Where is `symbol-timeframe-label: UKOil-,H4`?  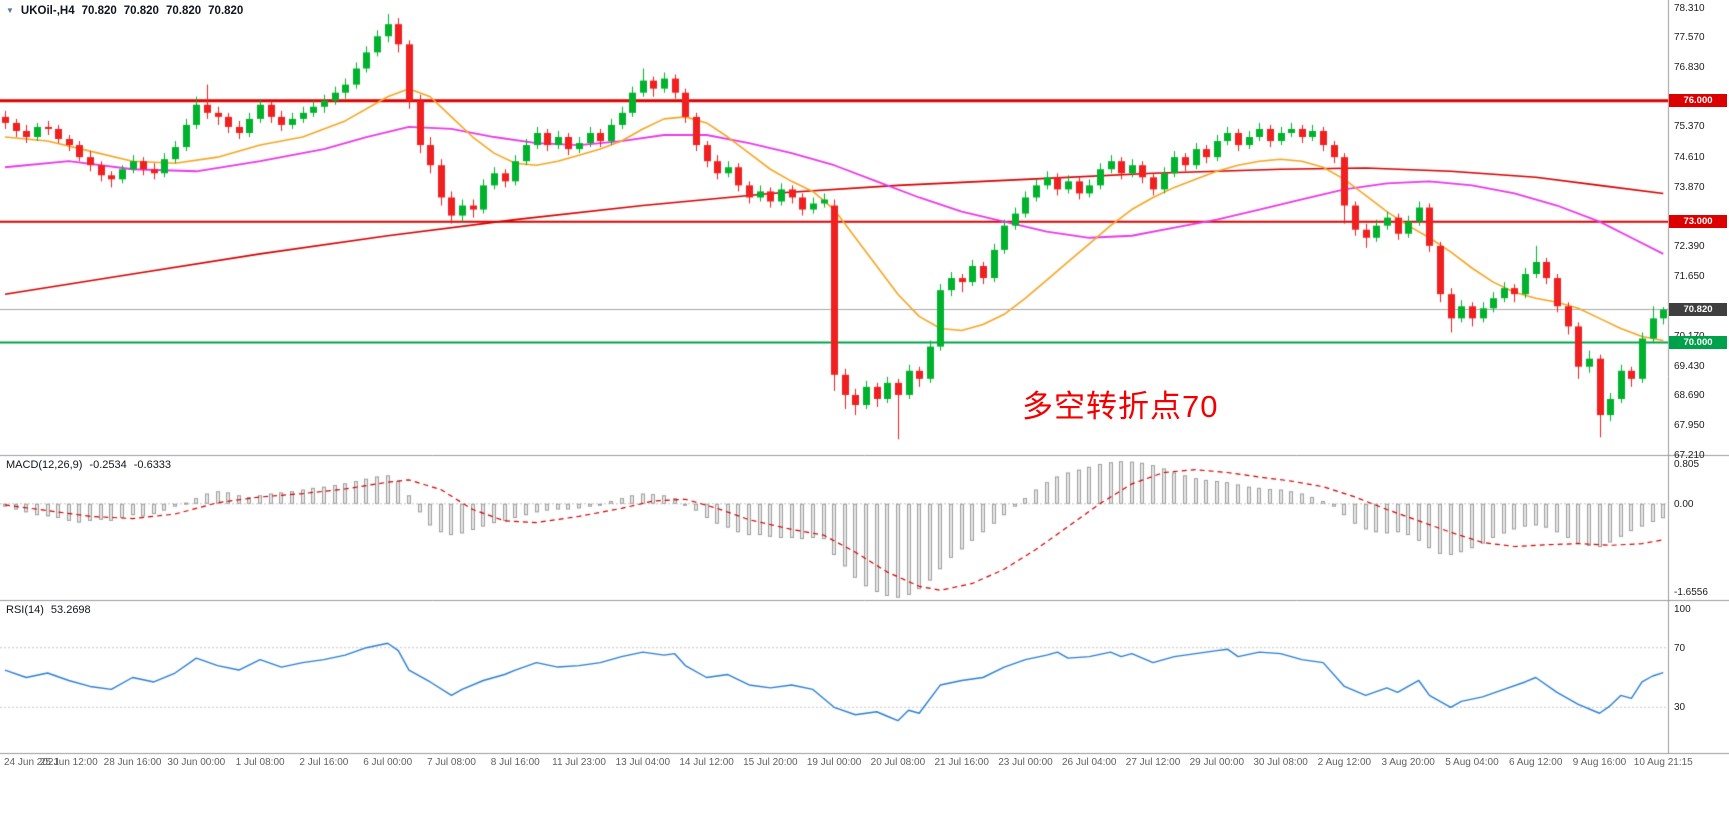
symbol-timeframe-label: UKOil-,H4 is located at coordinates (47, 11).